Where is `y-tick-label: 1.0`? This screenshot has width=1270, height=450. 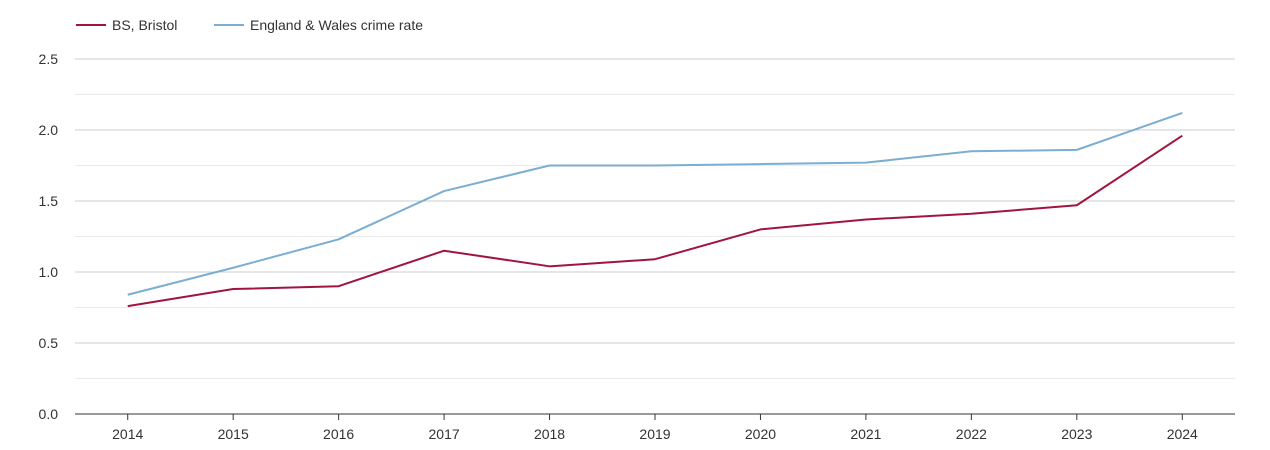
y-tick-label: 1.0 is located at coordinates (49, 272).